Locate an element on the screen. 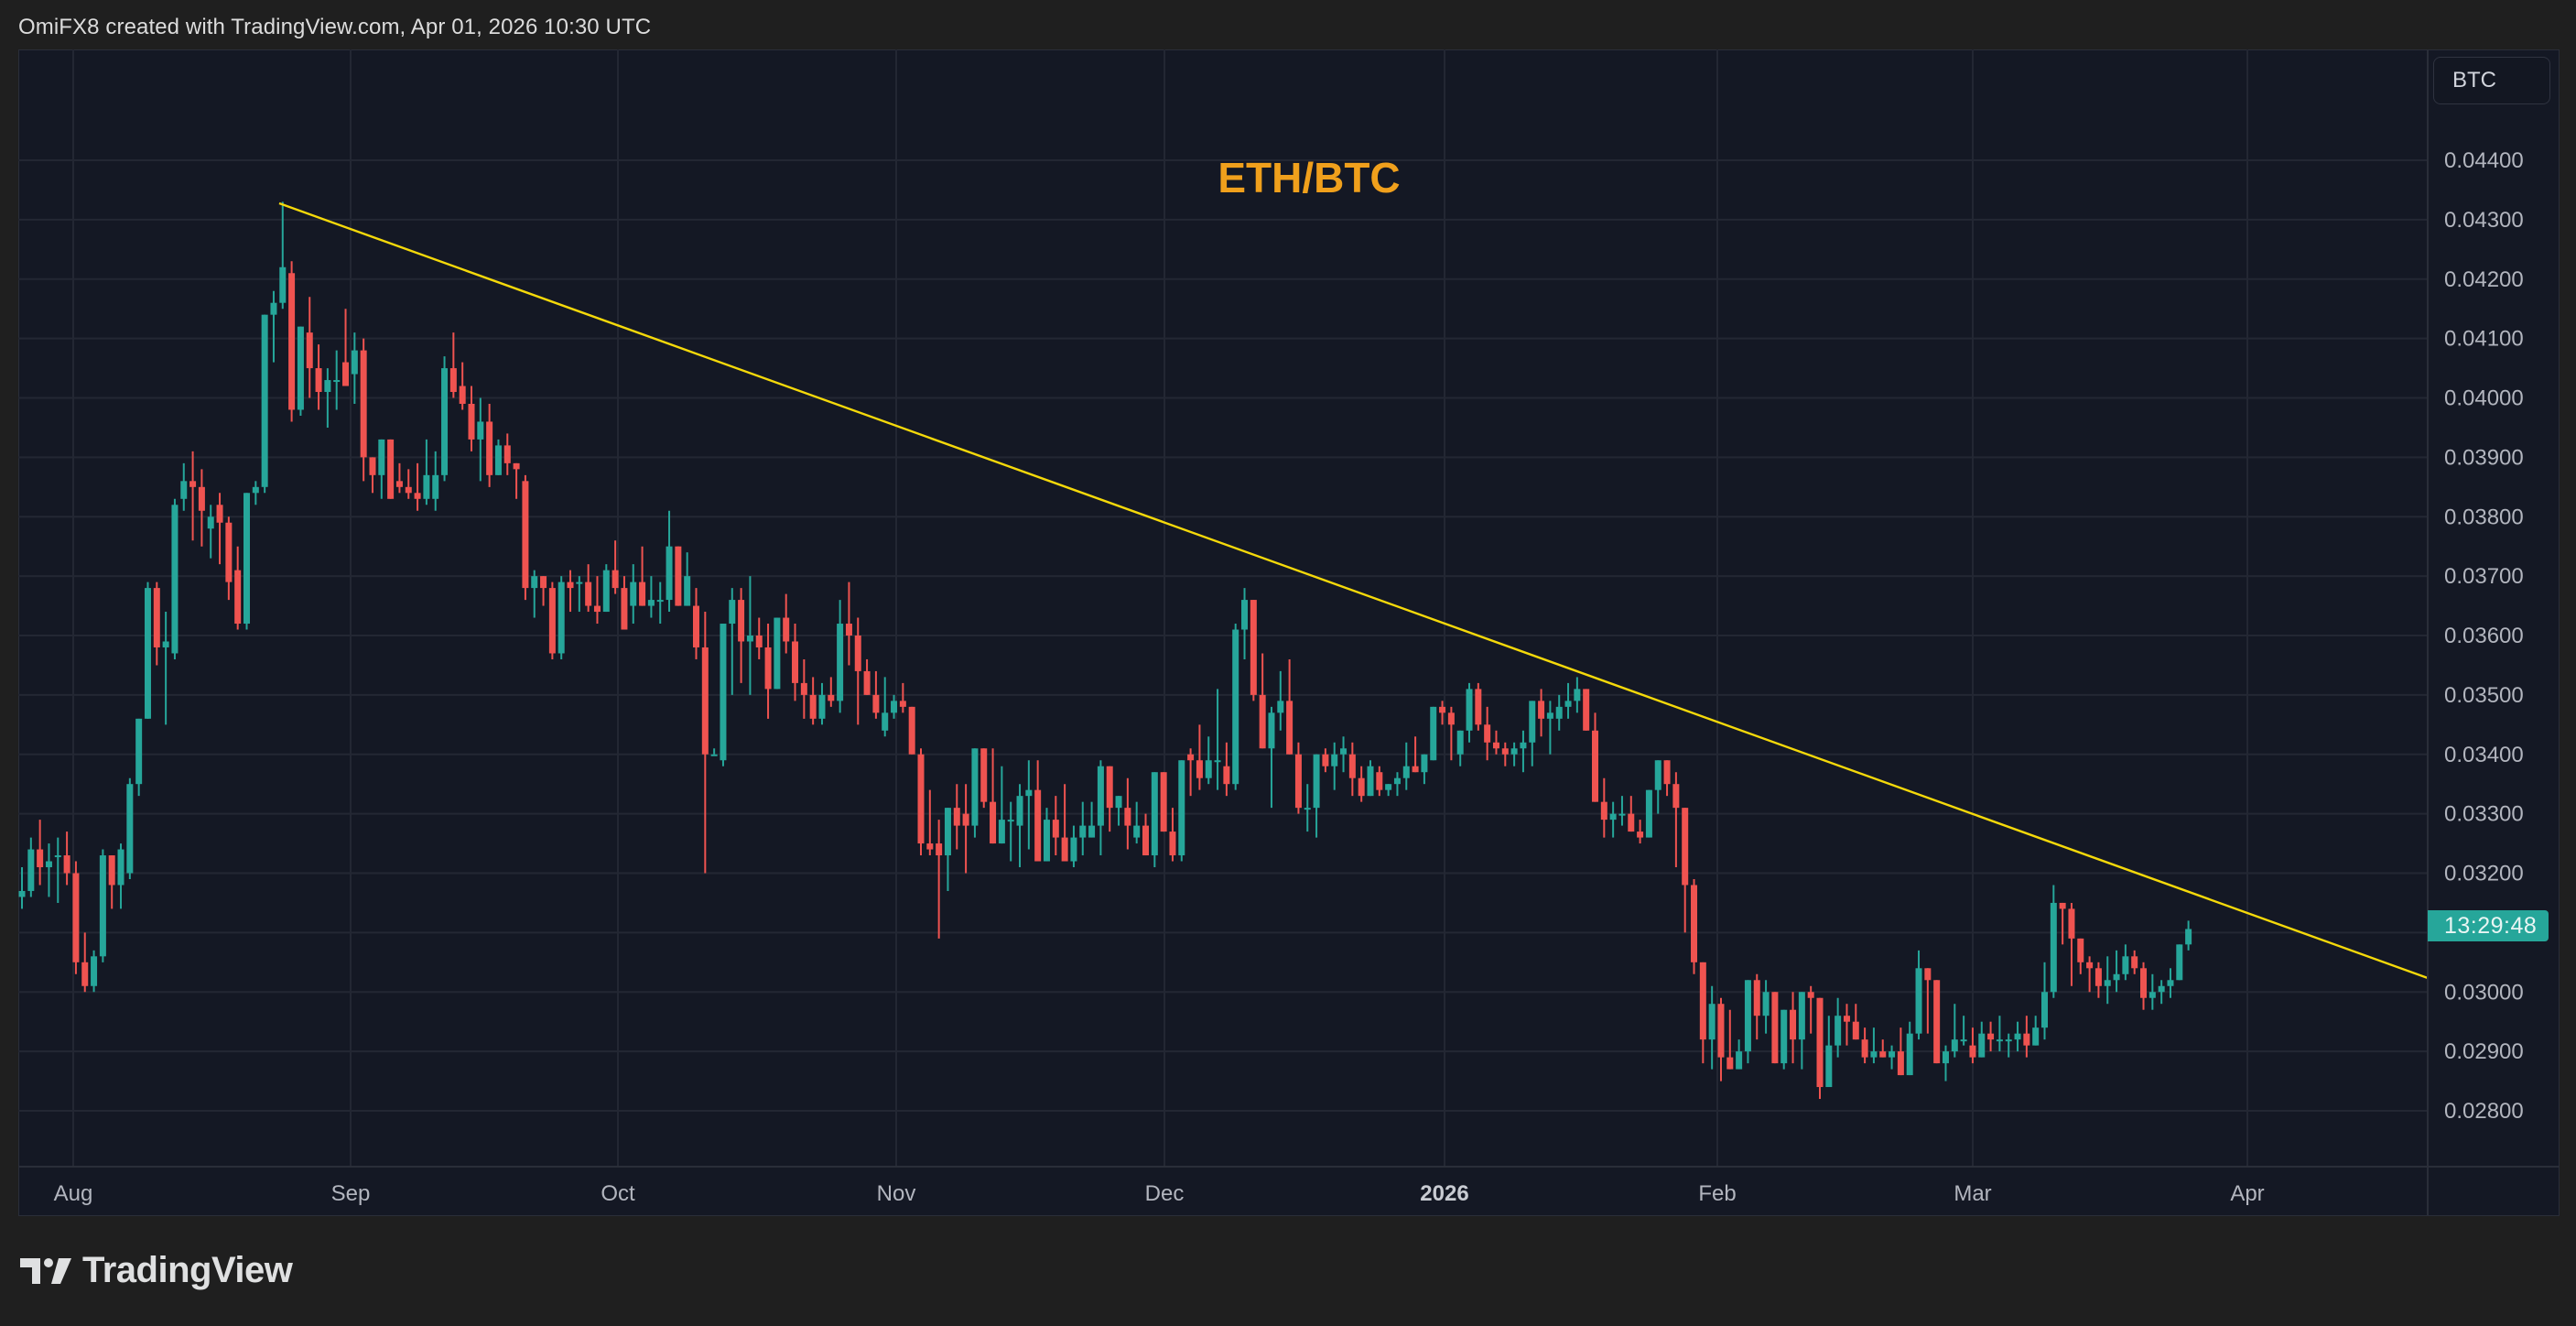 This screenshot has width=2576, height=1326. time-tick-label: 2026 is located at coordinates (1444, 1193).